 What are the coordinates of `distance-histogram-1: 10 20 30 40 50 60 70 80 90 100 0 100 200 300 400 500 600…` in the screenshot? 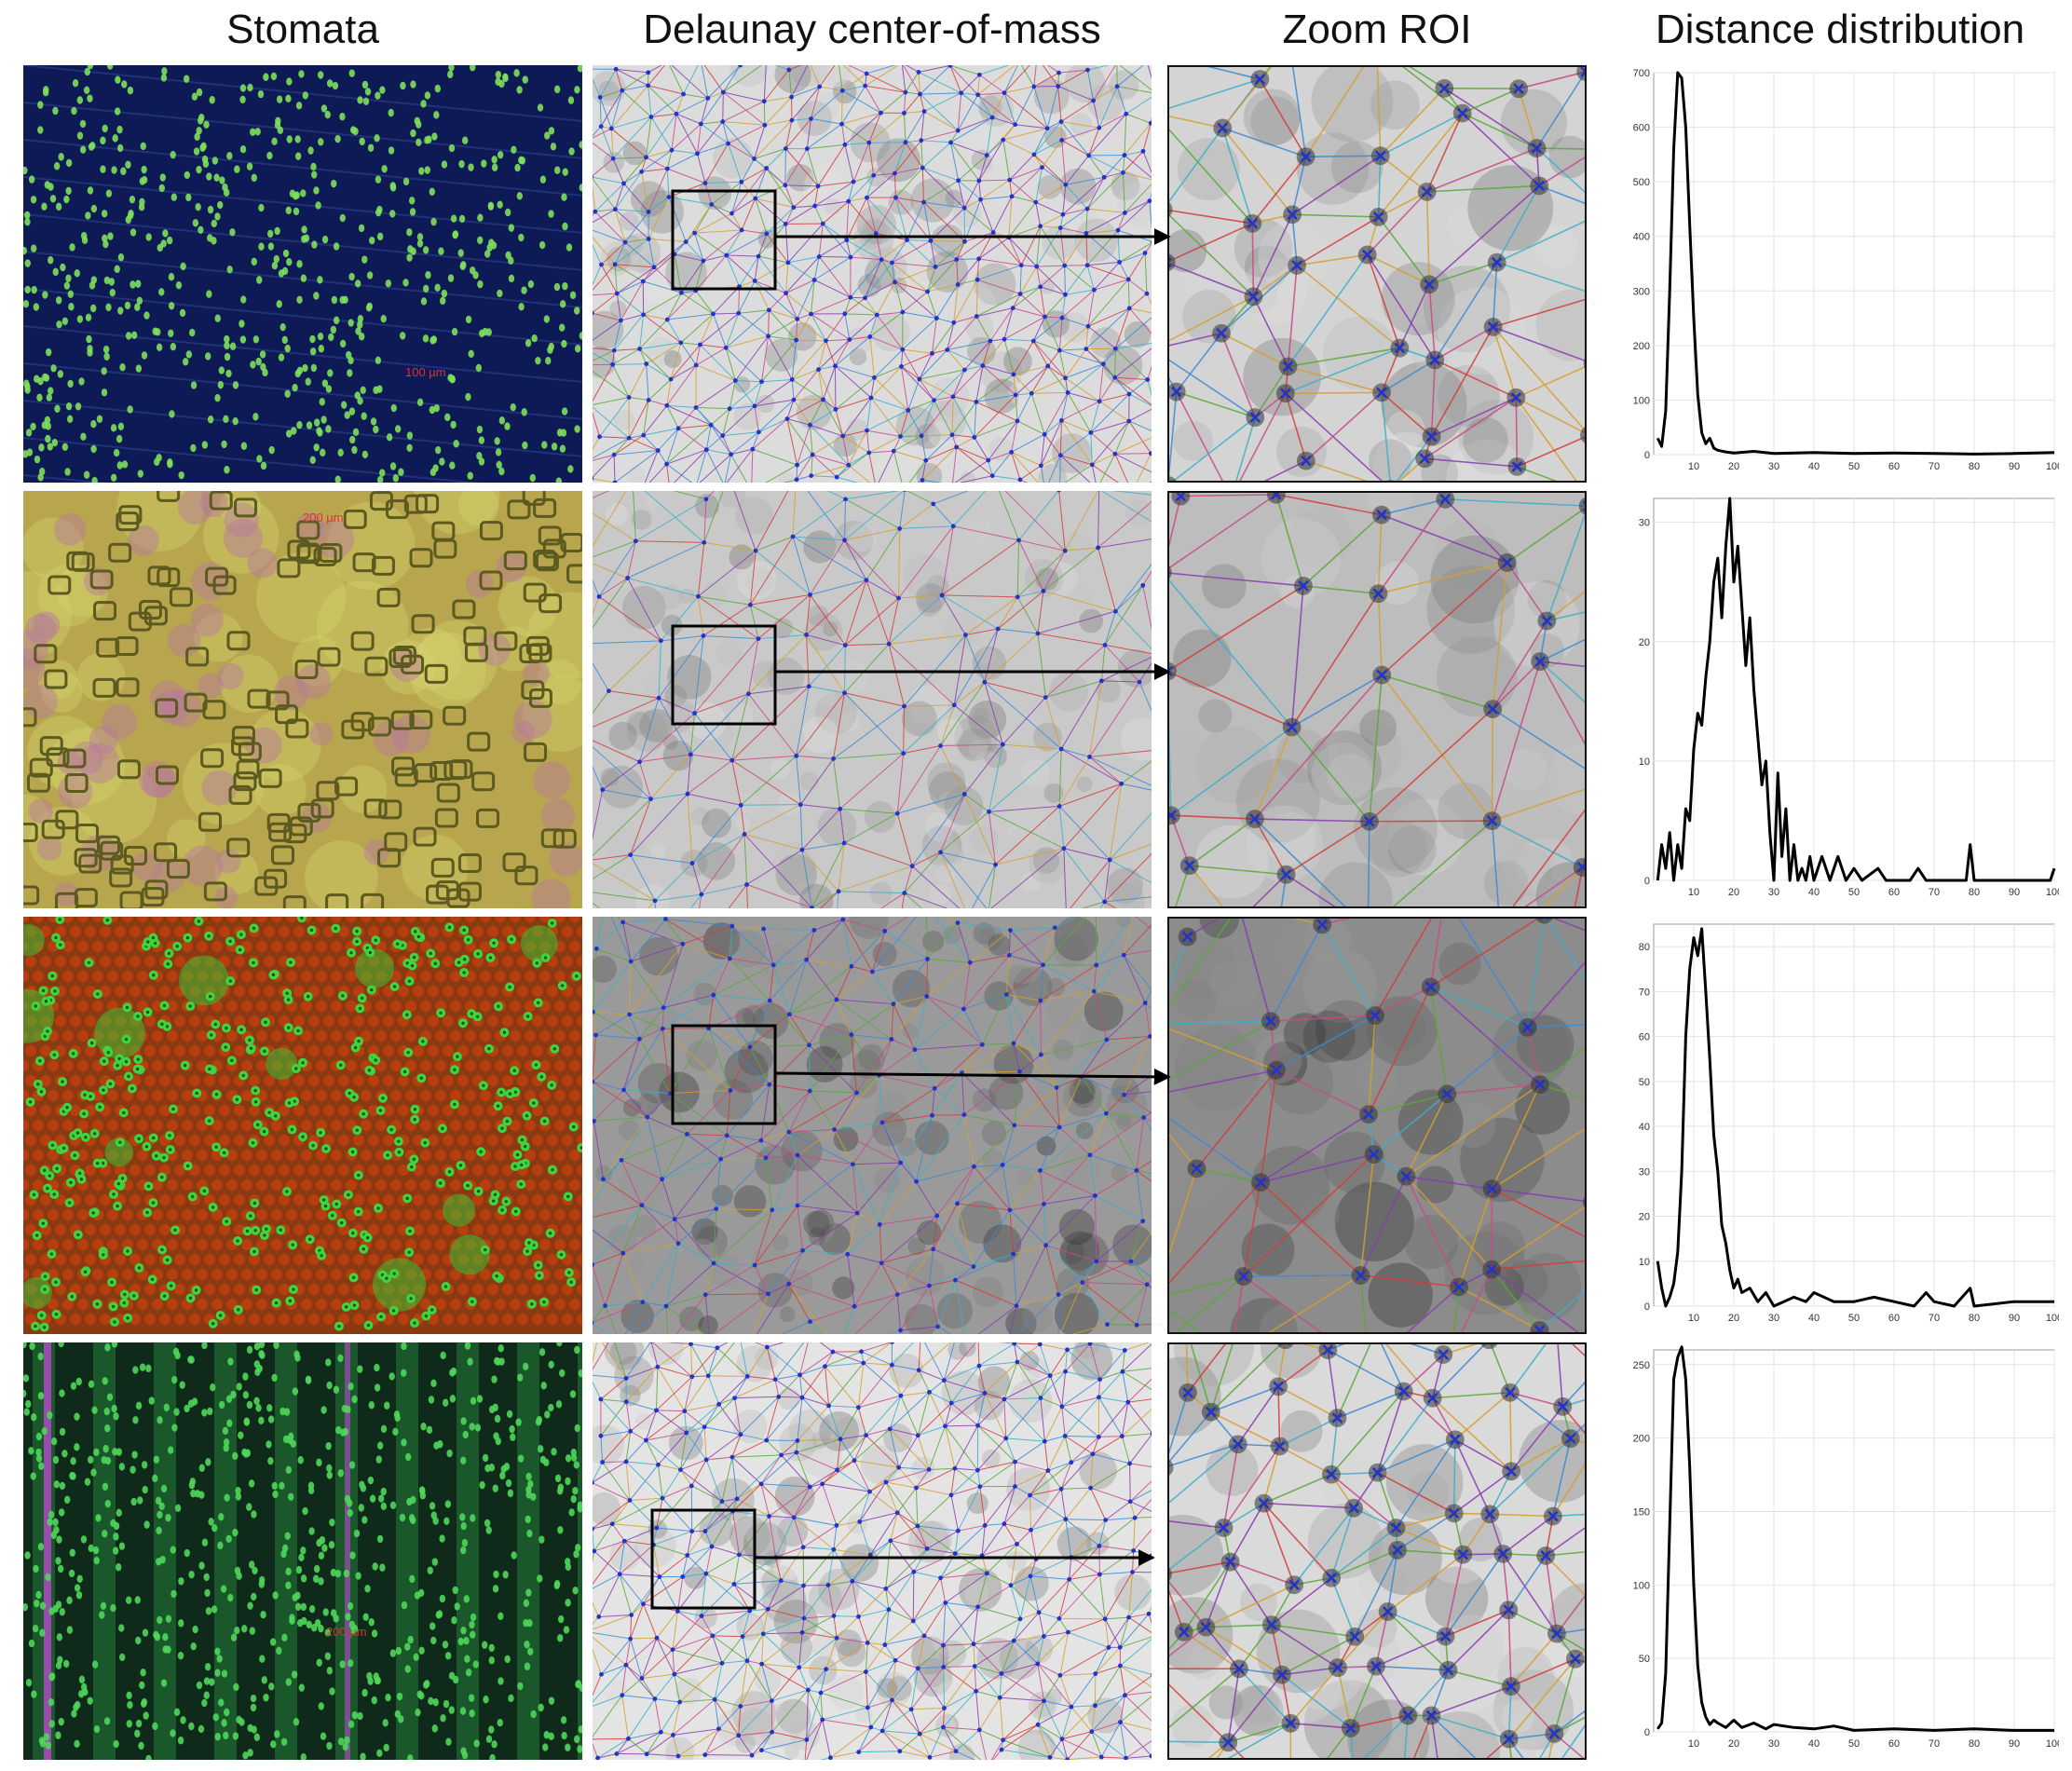 It's located at (1840, 274).